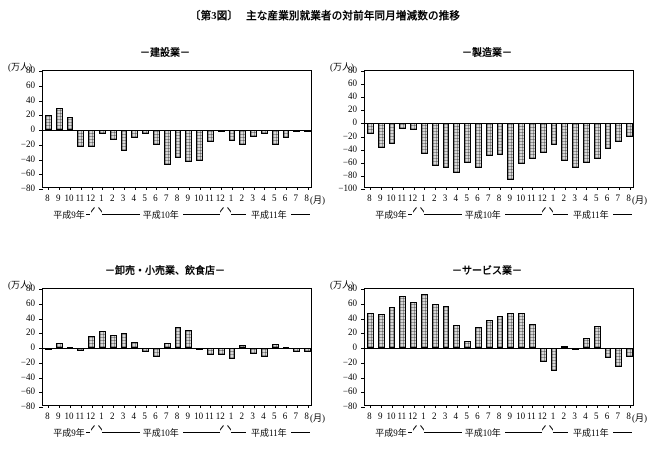  I want to click on year-label-services-0: 平成9年, so click(391, 433).